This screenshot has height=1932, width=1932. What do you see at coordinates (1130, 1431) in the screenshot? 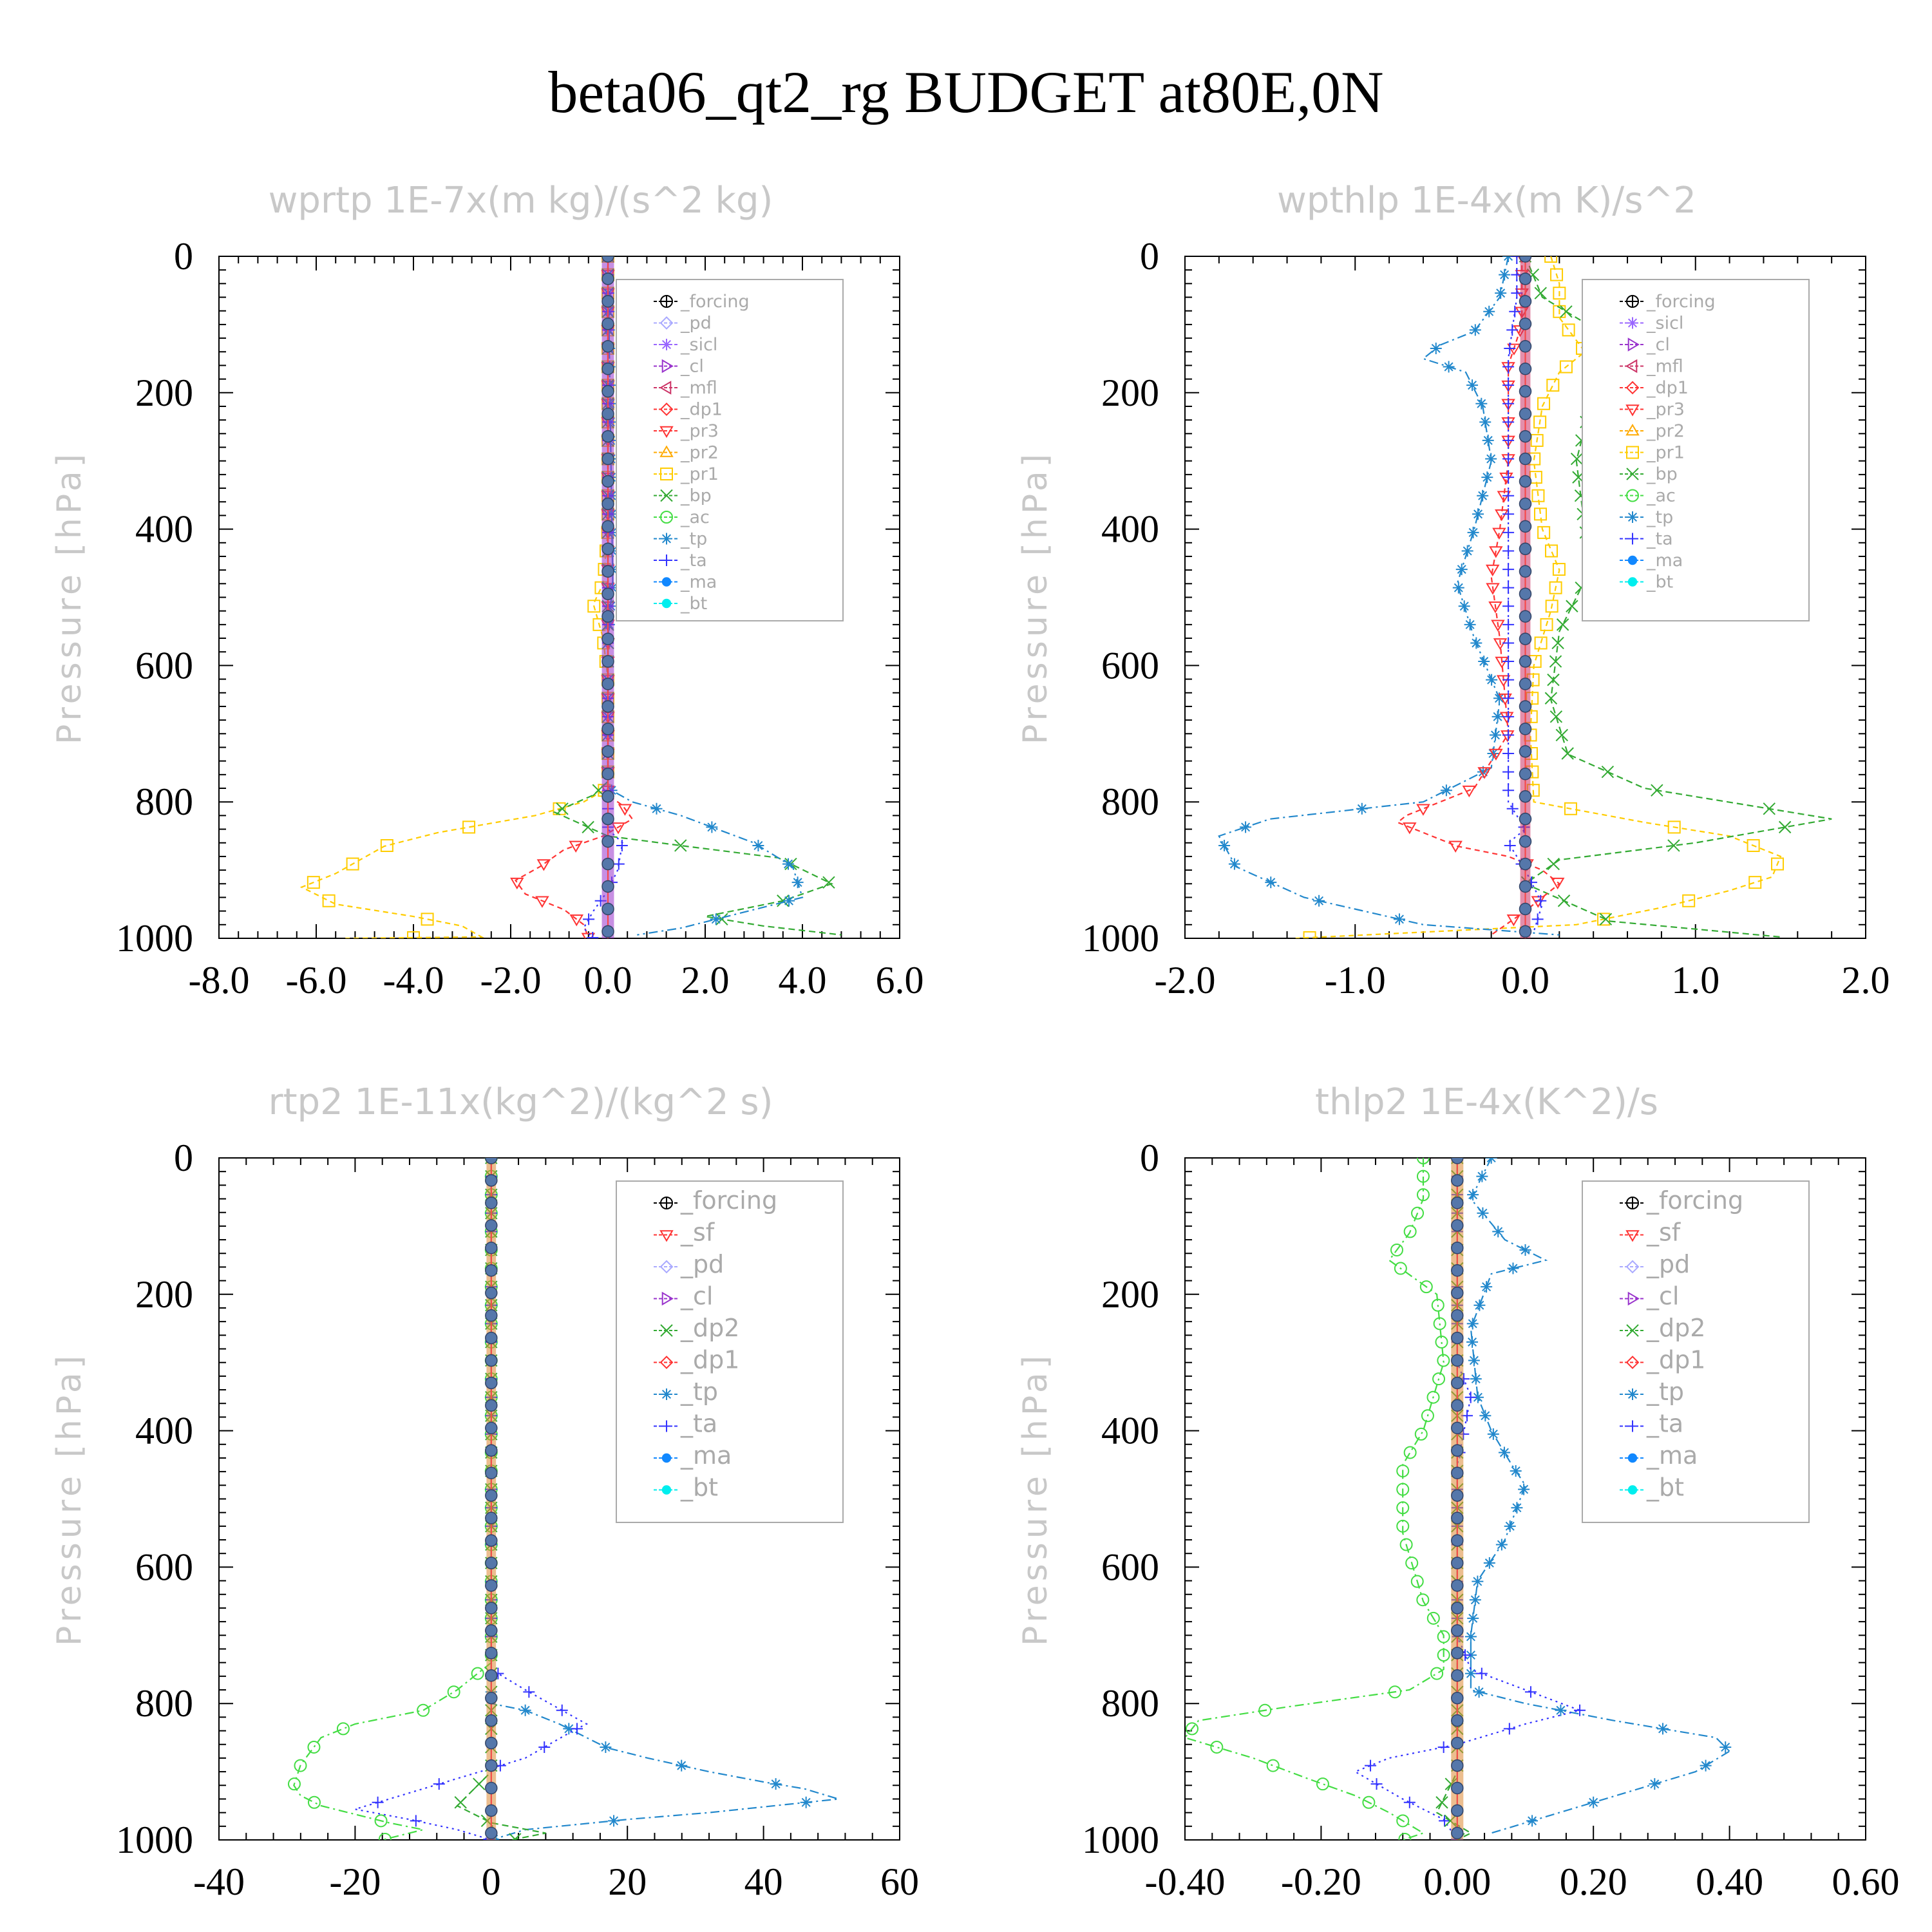
I see `y-tick-label: 400` at bounding box center [1130, 1431].